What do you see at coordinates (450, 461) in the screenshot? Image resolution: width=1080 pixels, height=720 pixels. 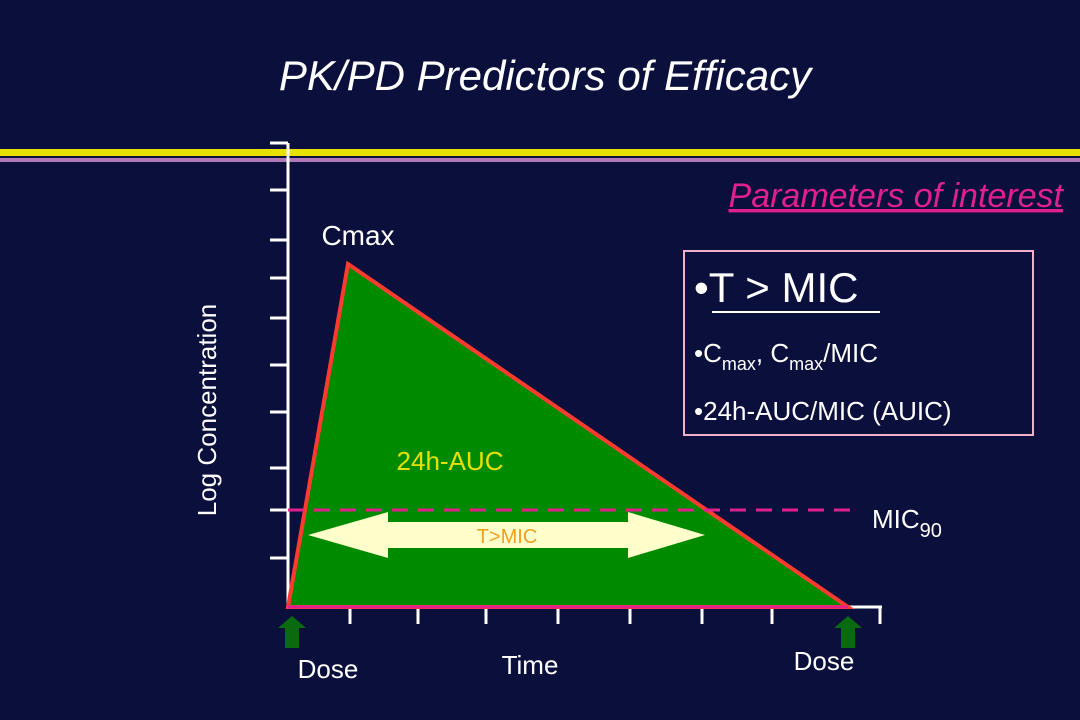 I see `area-label: 24h-AUC` at bounding box center [450, 461].